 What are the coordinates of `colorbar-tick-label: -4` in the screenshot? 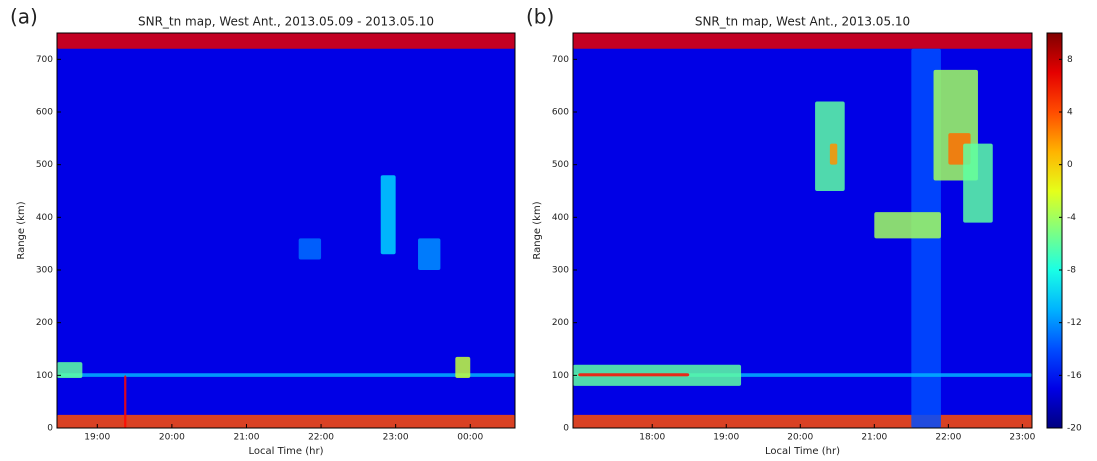 It's located at (1071, 218).